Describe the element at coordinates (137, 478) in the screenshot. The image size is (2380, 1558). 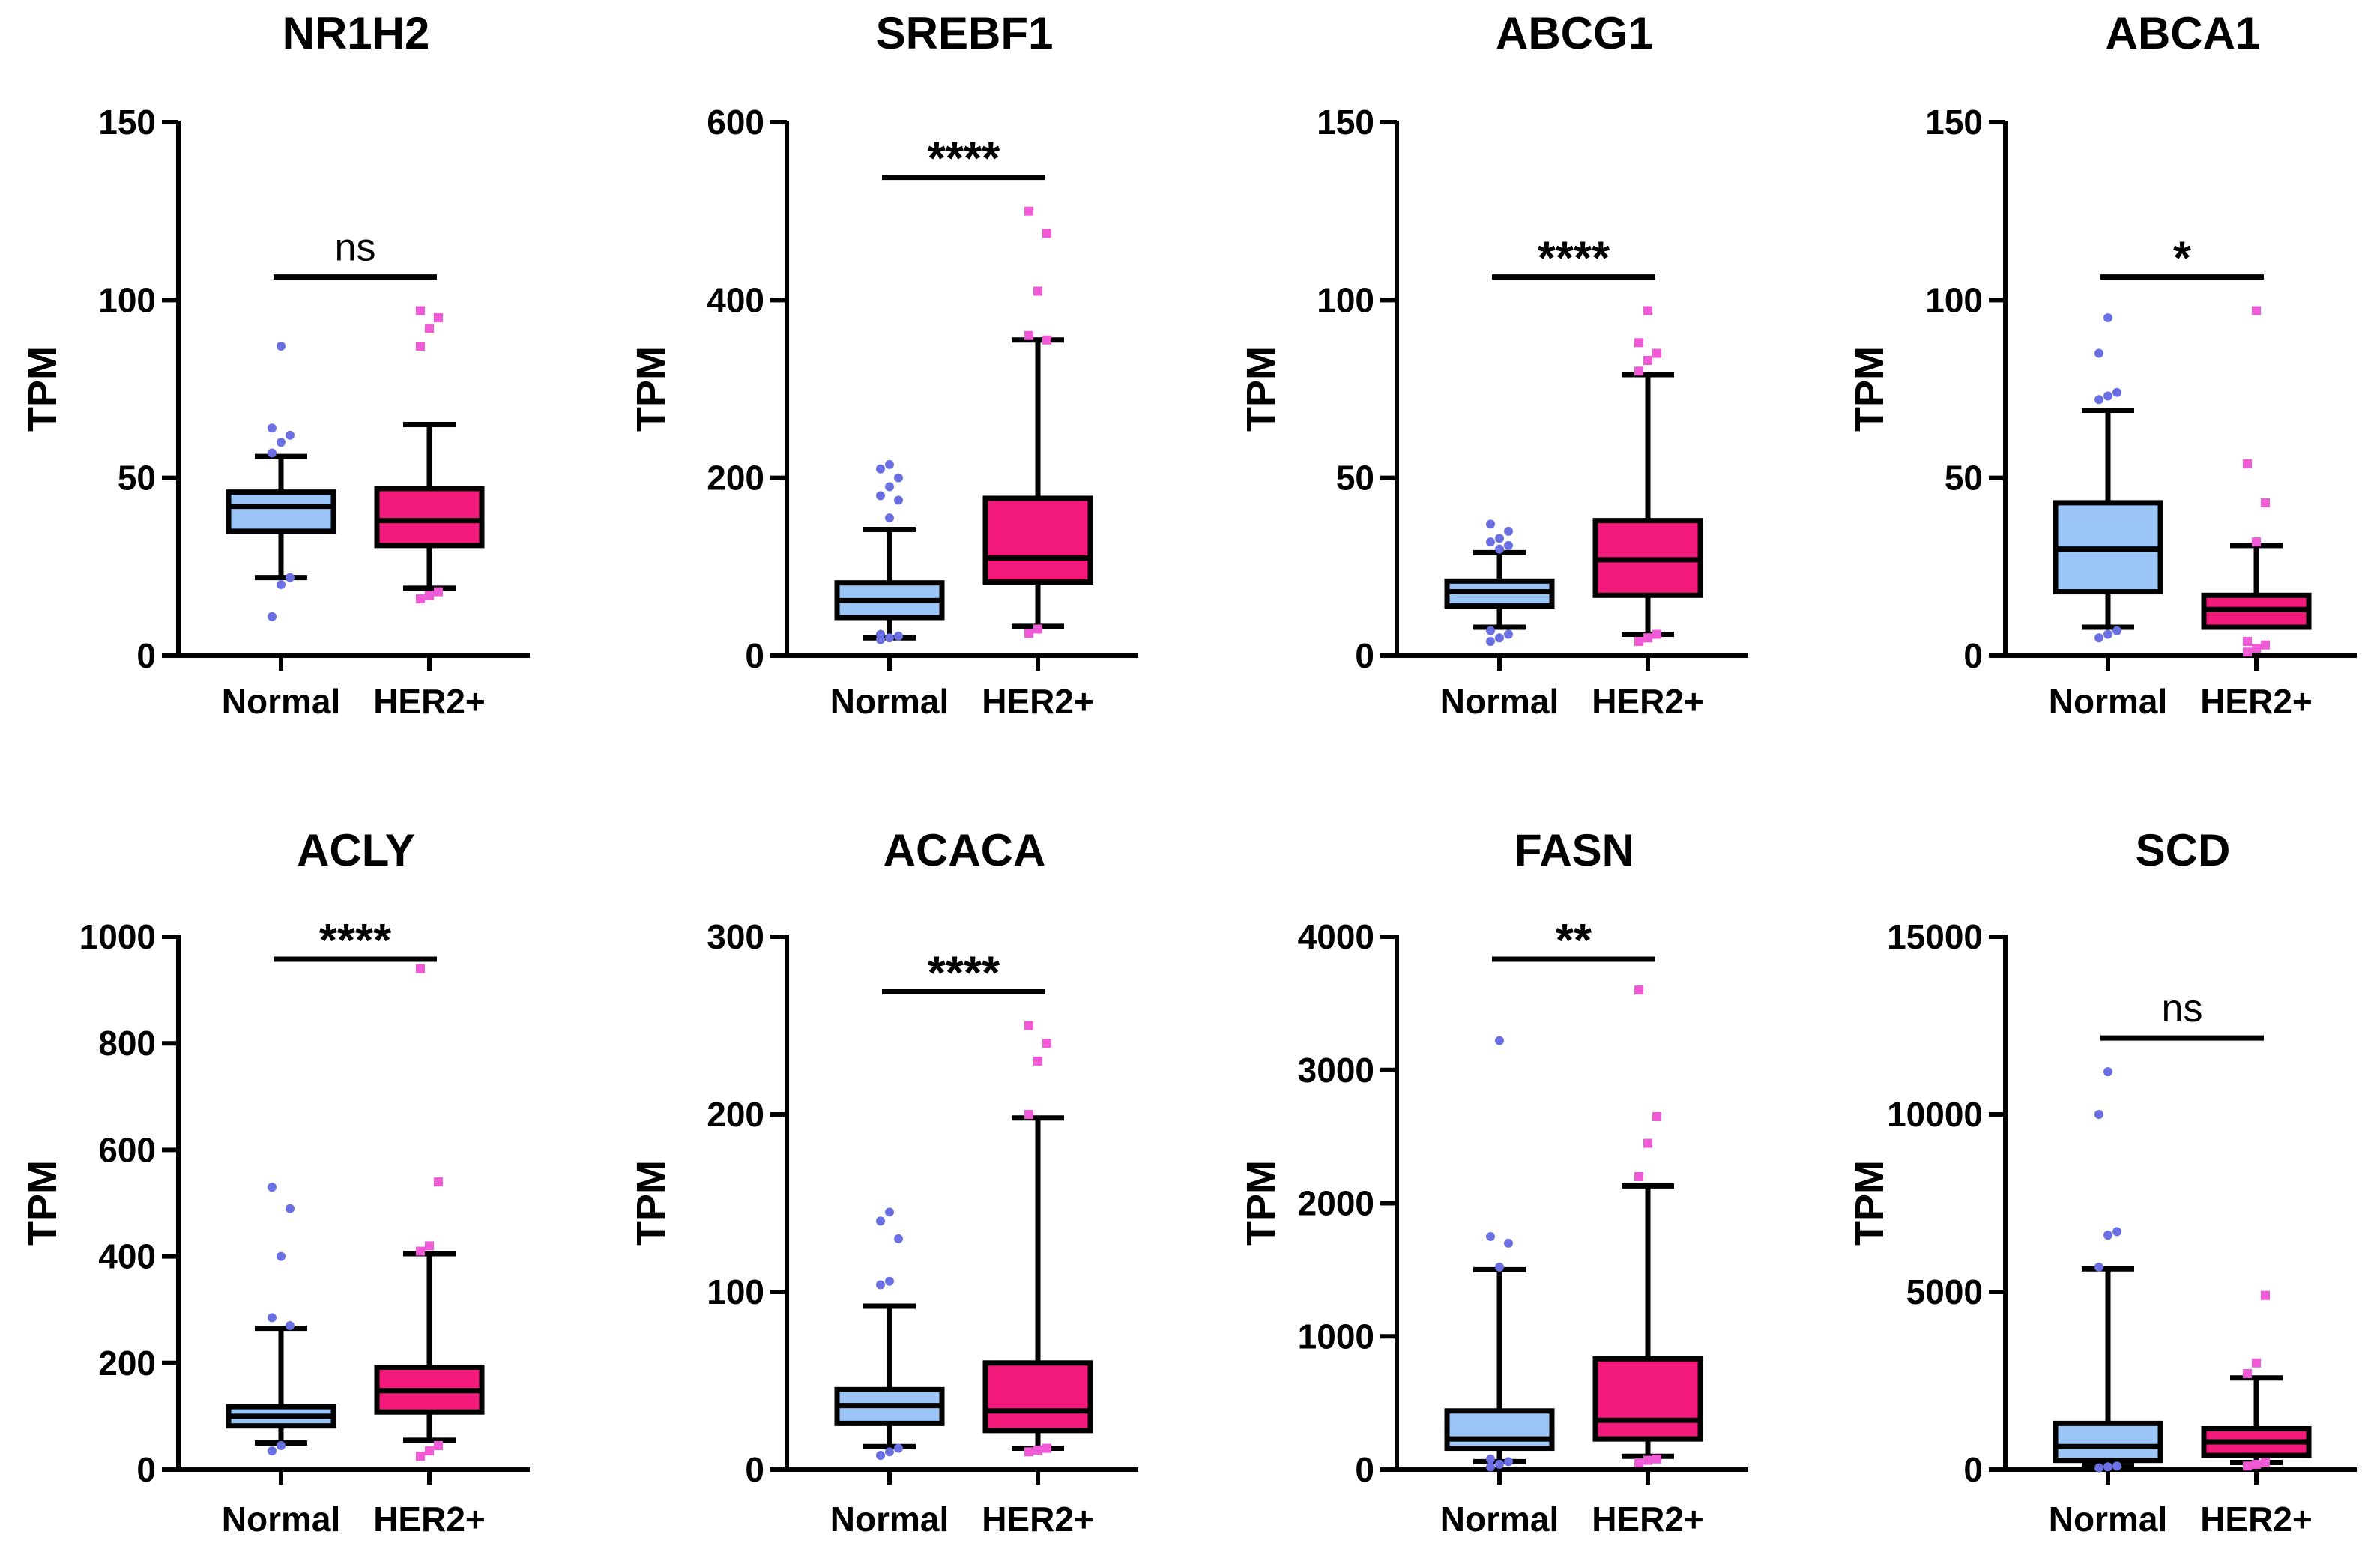
I see `y-tick-label: 50` at that location.